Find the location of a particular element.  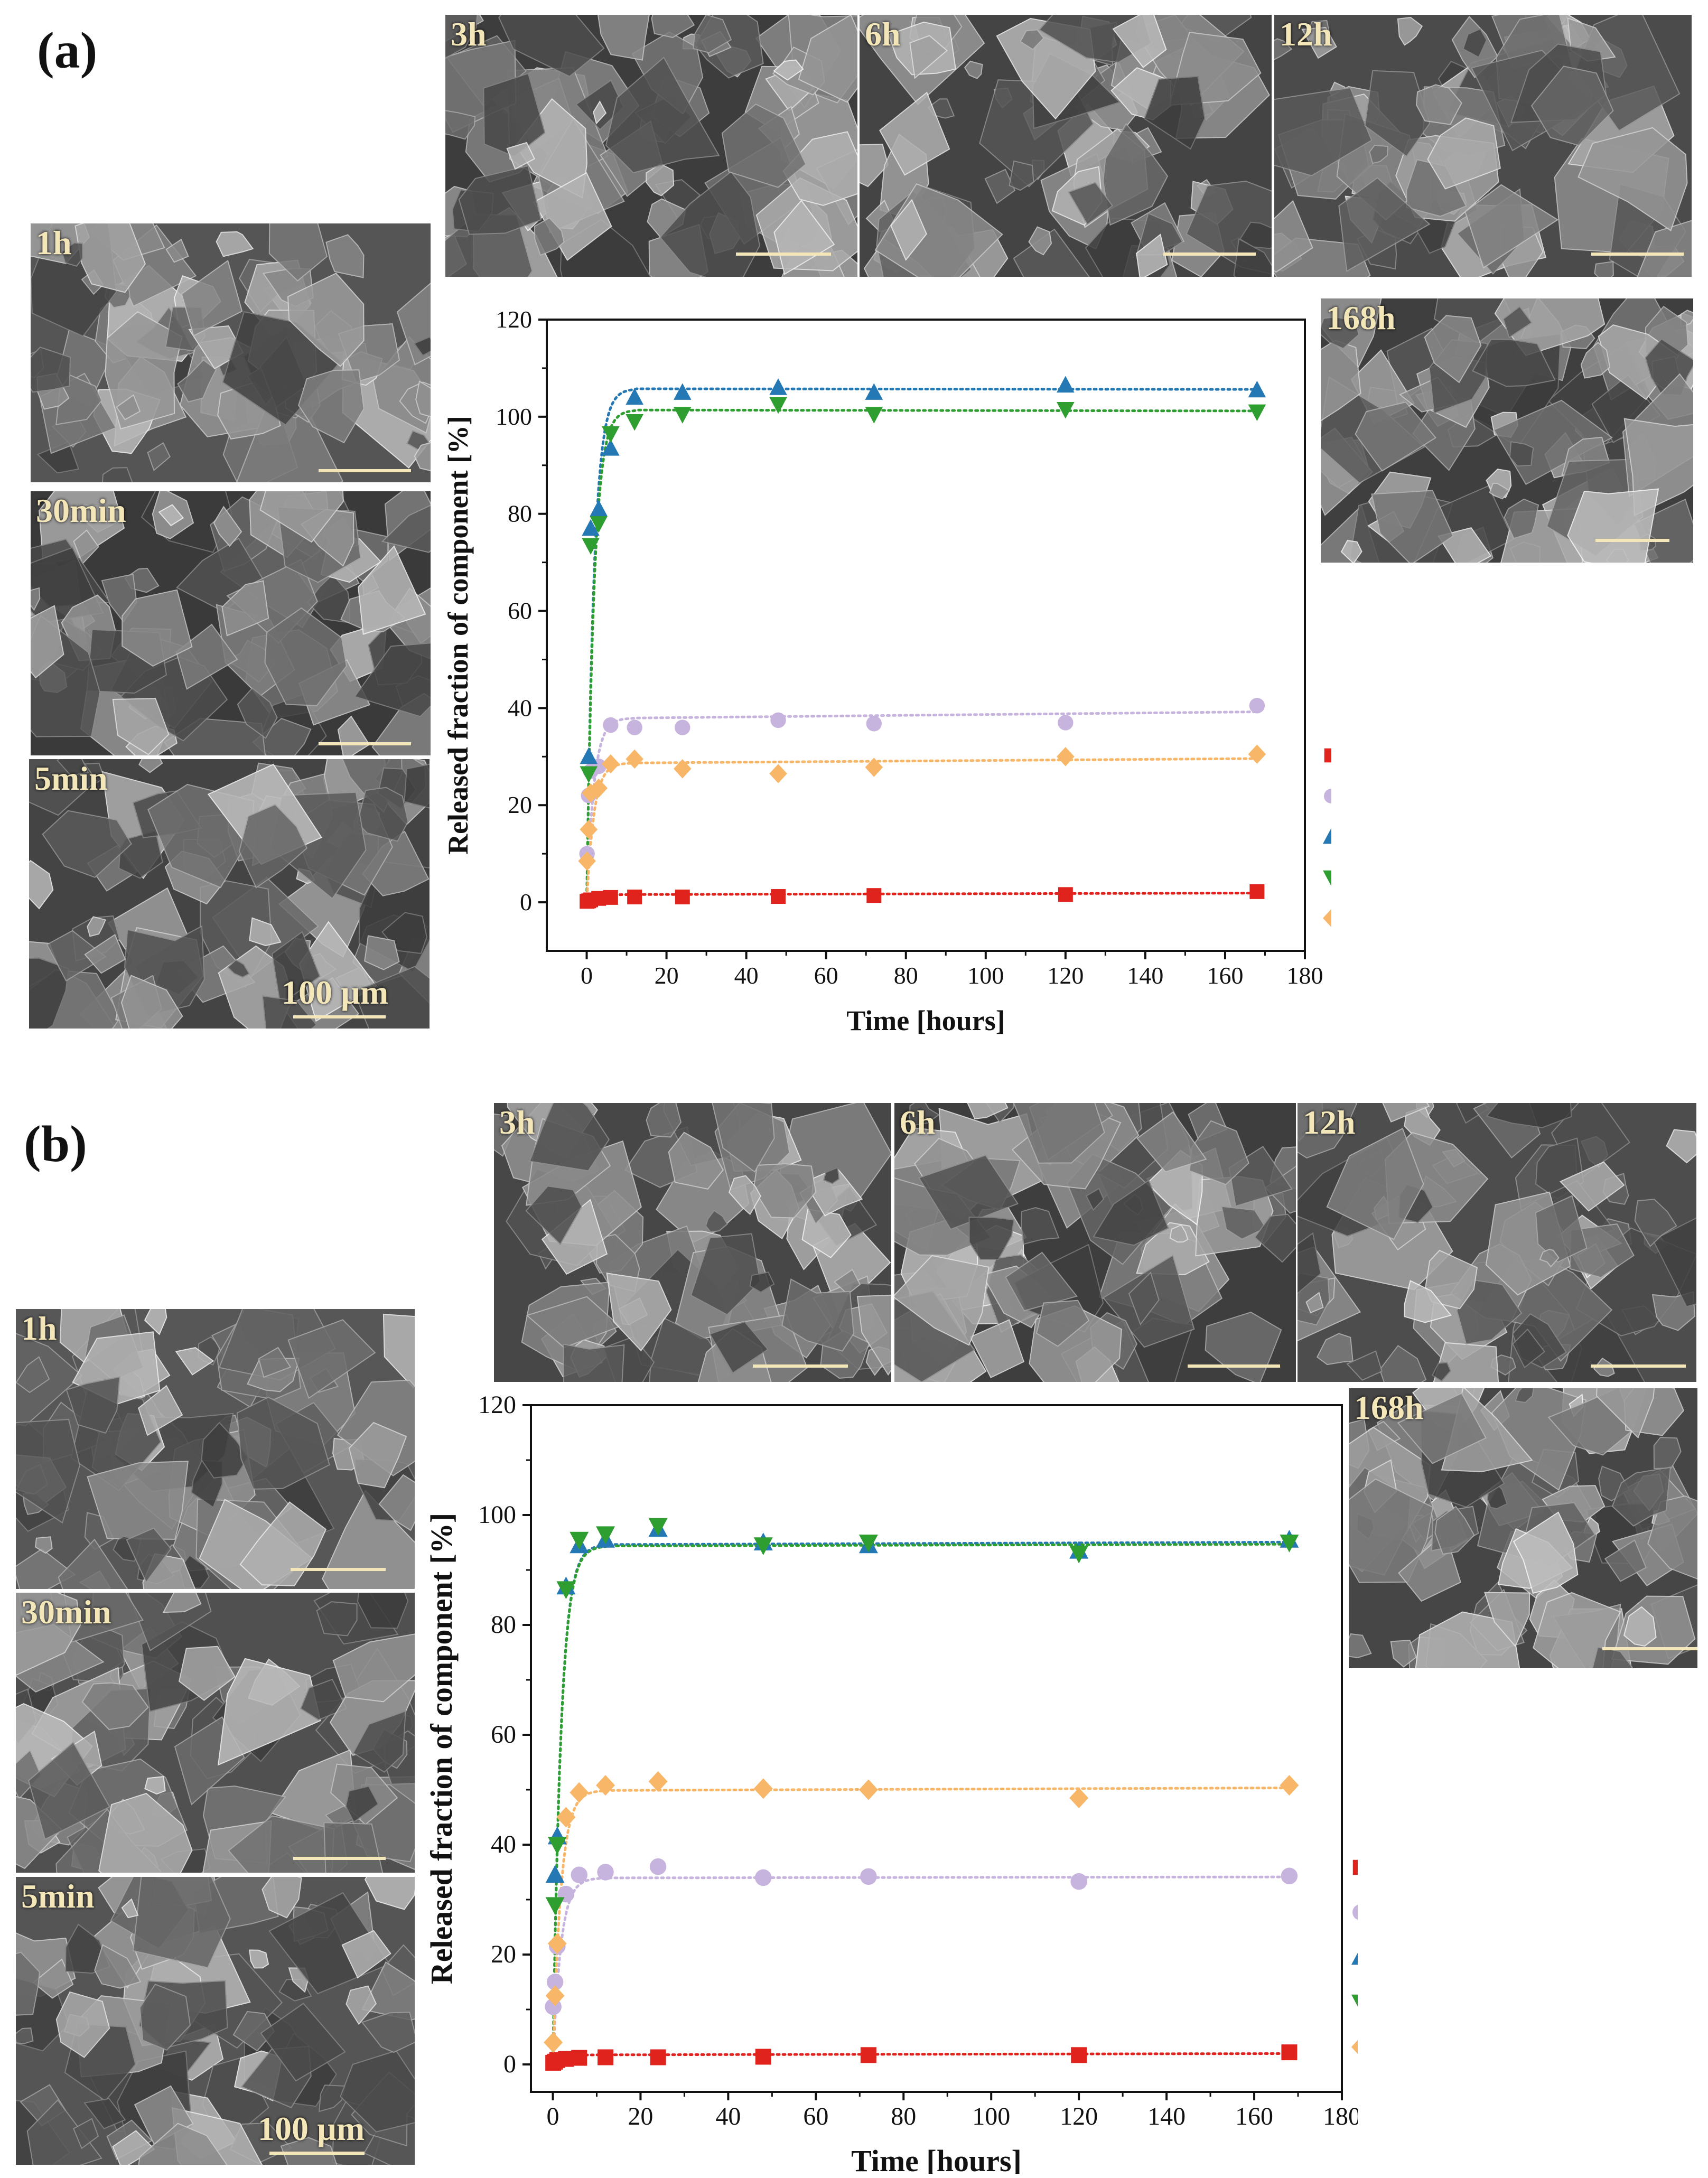

y-tick-label: 100 is located at coordinates (497, 1515).